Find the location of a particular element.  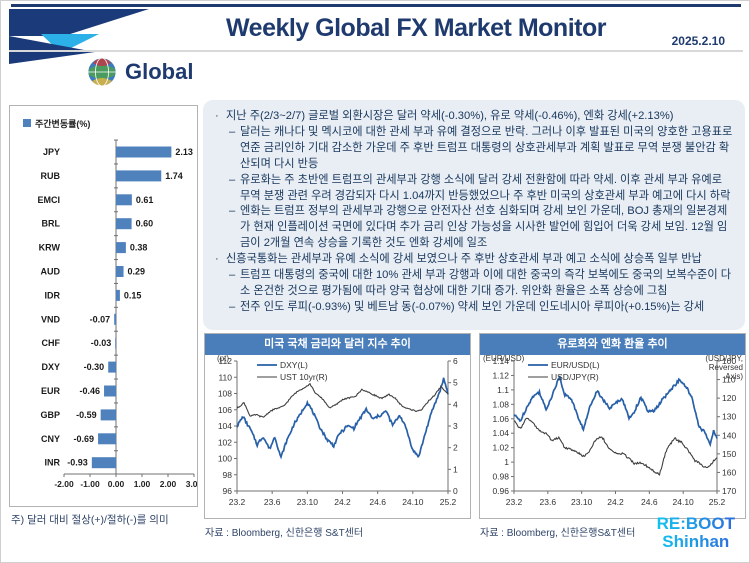

section-brand-label: Global is located at coordinates (159, 71).